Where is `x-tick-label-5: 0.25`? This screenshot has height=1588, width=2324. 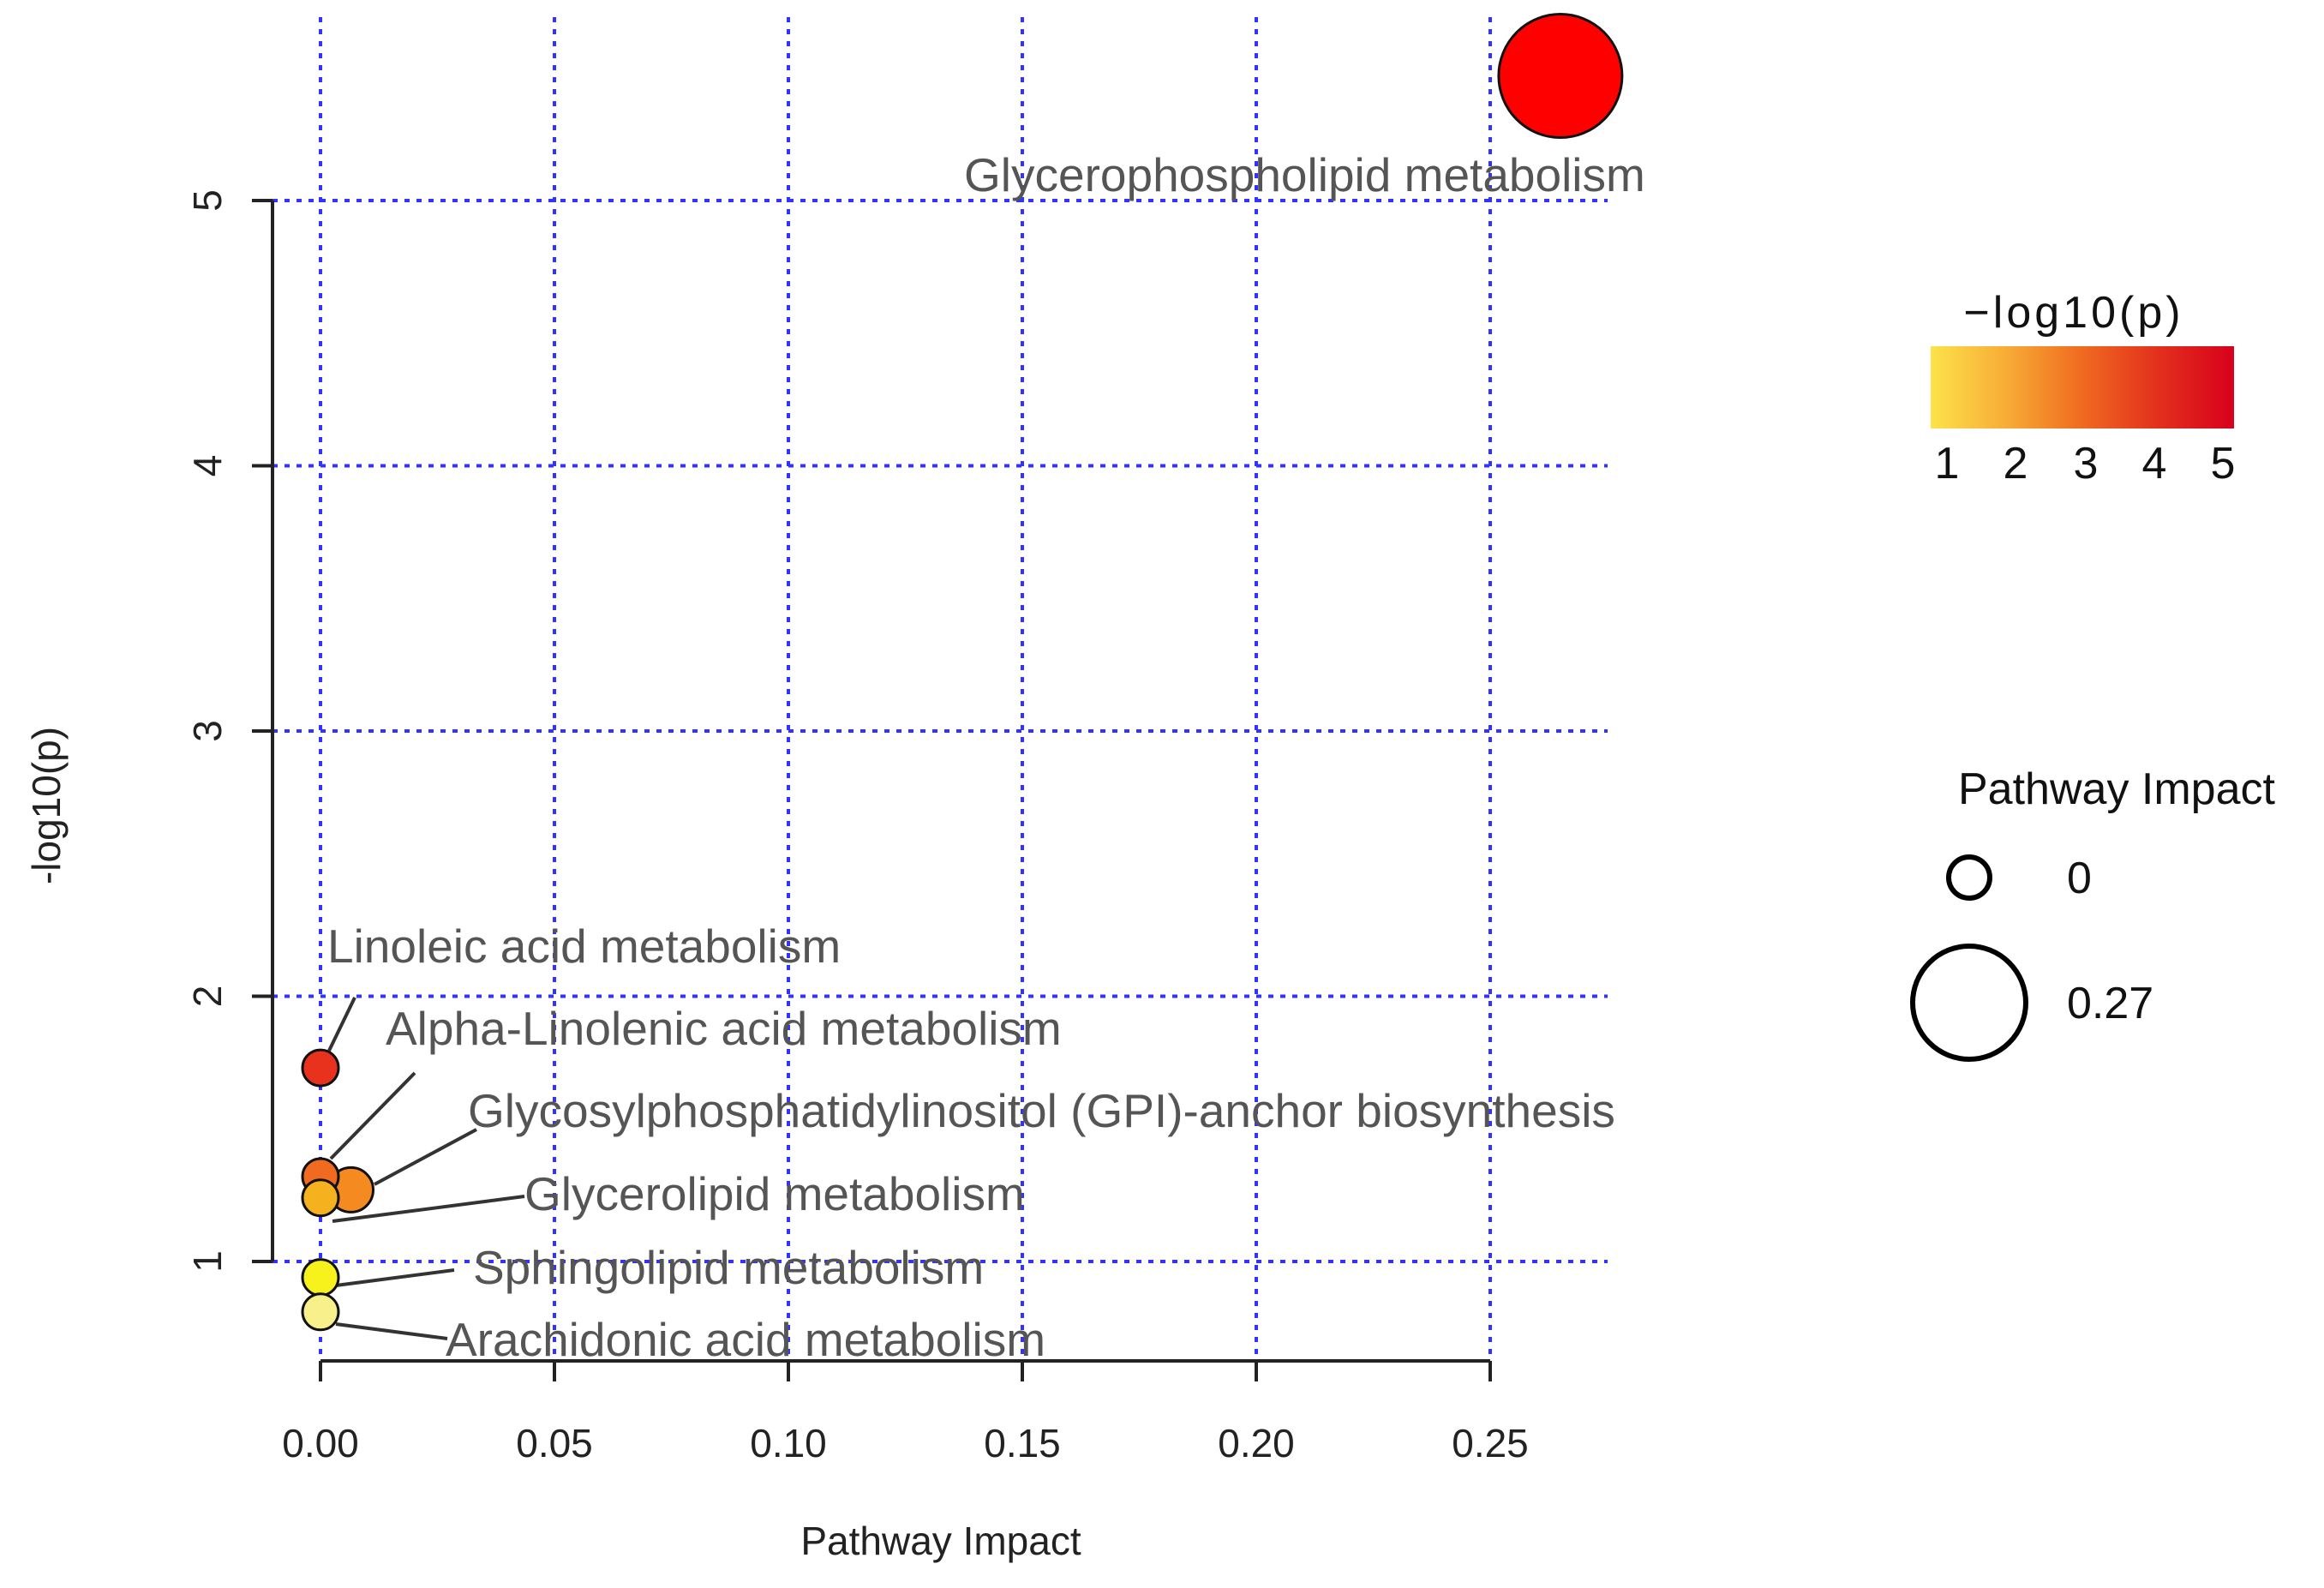 x-tick-label-5: 0.25 is located at coordinates (1491, 1443).